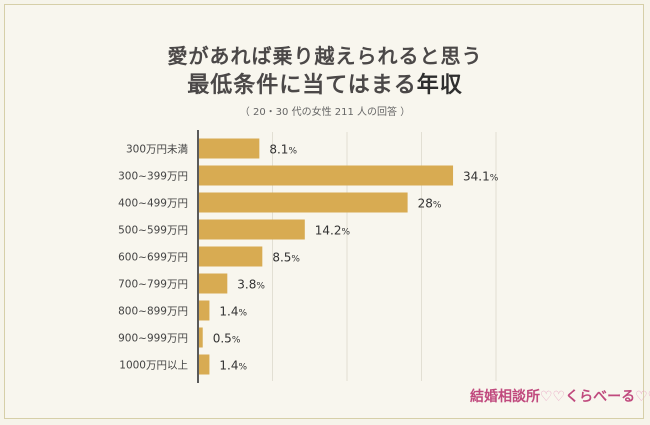 This screenshot has height=425, width=650. What do you see at coordinates (227, 339) in the screenshot?
I see `data-label: 0.5%` at bounding box center [227, 339].